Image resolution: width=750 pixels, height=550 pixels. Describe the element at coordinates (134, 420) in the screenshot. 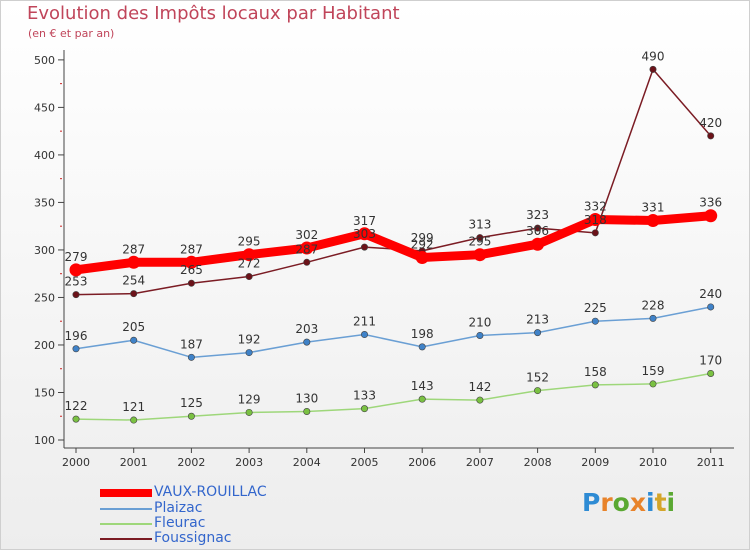

I see `data-point-fleurac-2001` at that location.